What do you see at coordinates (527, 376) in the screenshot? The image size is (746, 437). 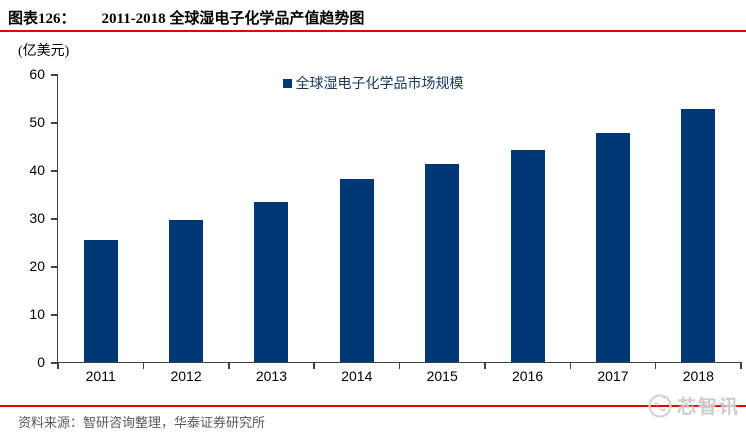 I see `x-axis-tick-label: 2016` at bounding box center [527, 376].